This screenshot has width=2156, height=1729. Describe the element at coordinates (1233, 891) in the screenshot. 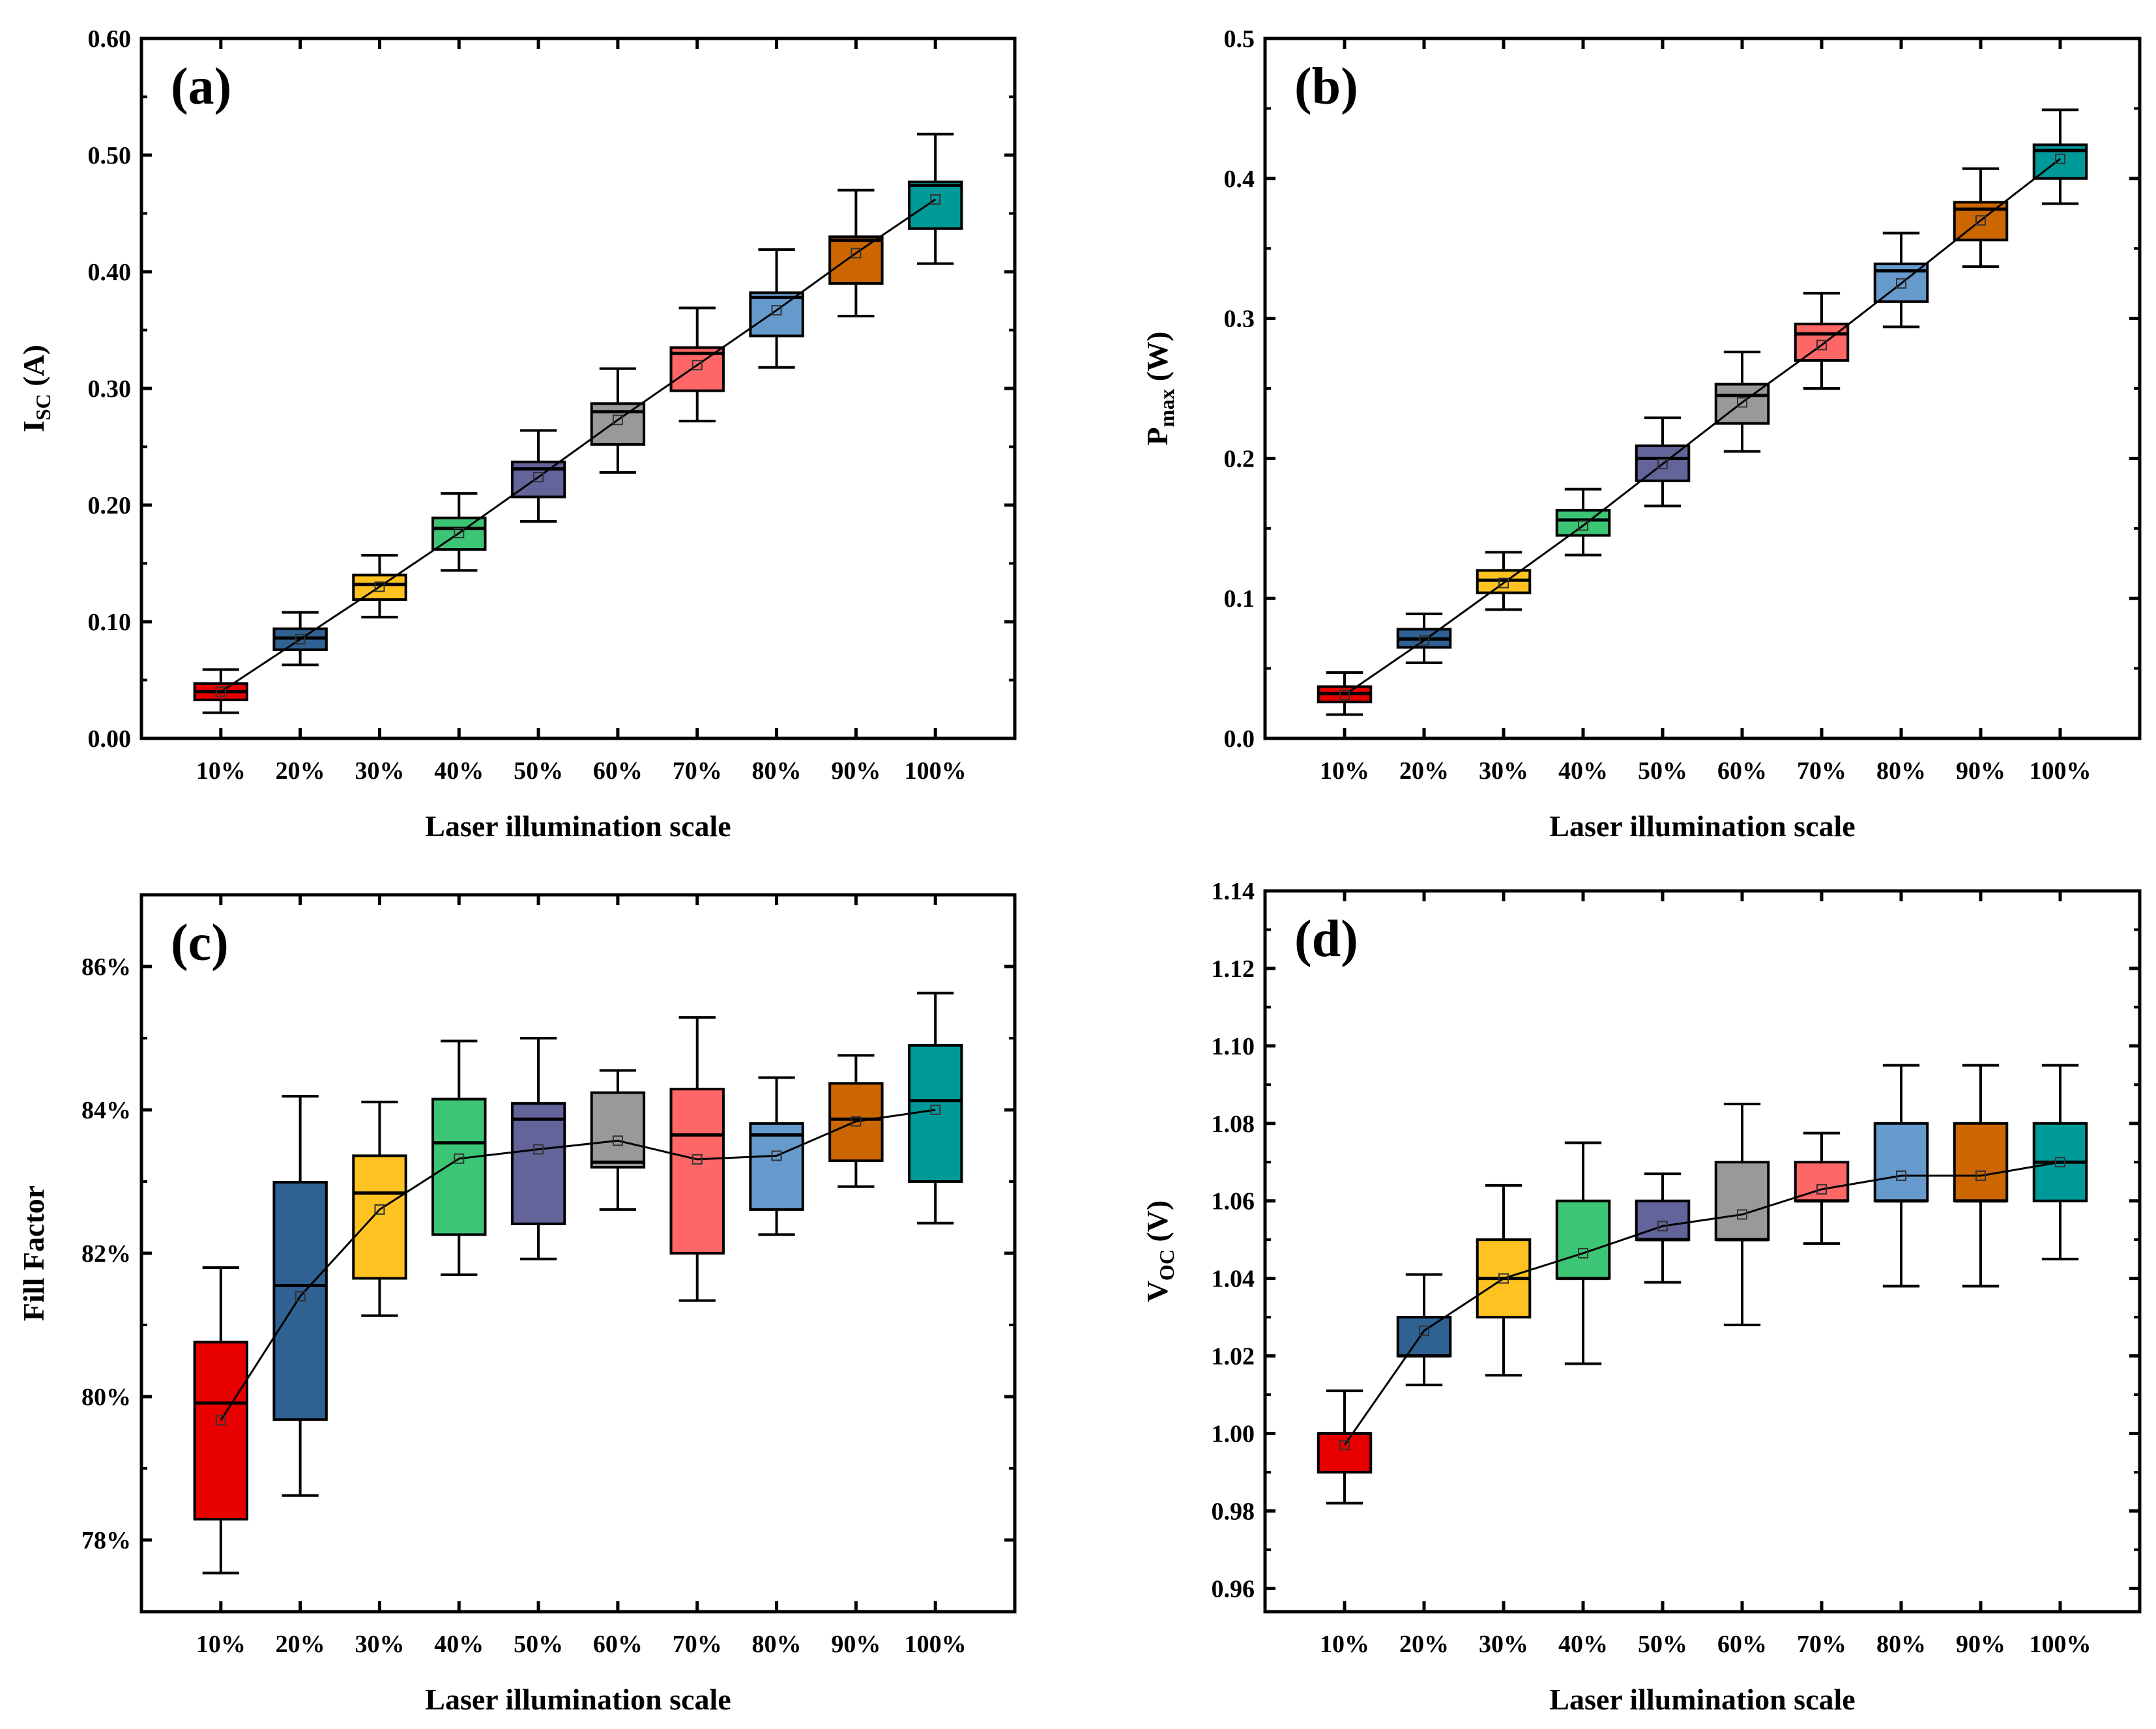

I see `y-tick-label: 1.14` at that location.